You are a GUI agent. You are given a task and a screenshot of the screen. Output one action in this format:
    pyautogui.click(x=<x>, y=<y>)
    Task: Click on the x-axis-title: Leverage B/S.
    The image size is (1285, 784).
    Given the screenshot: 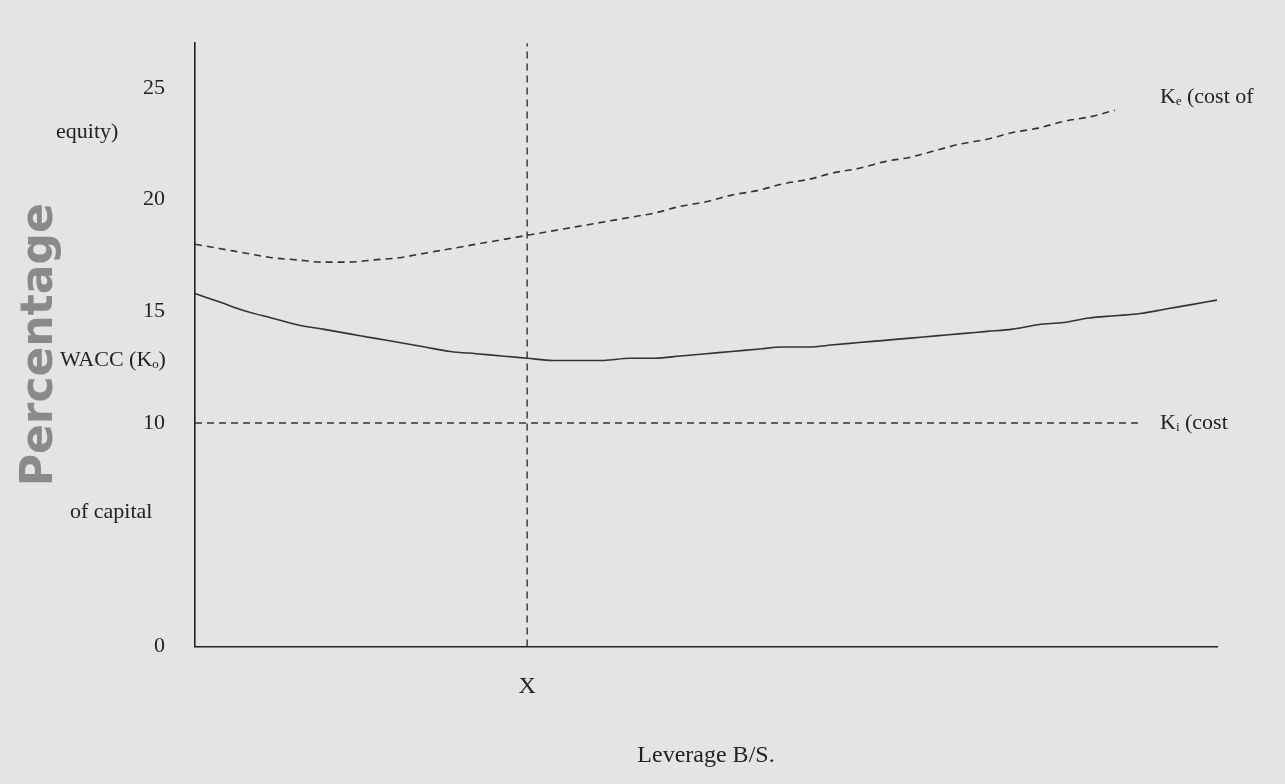 What is the action you would take?
    pyautogui.click(x=706, y=753)
    